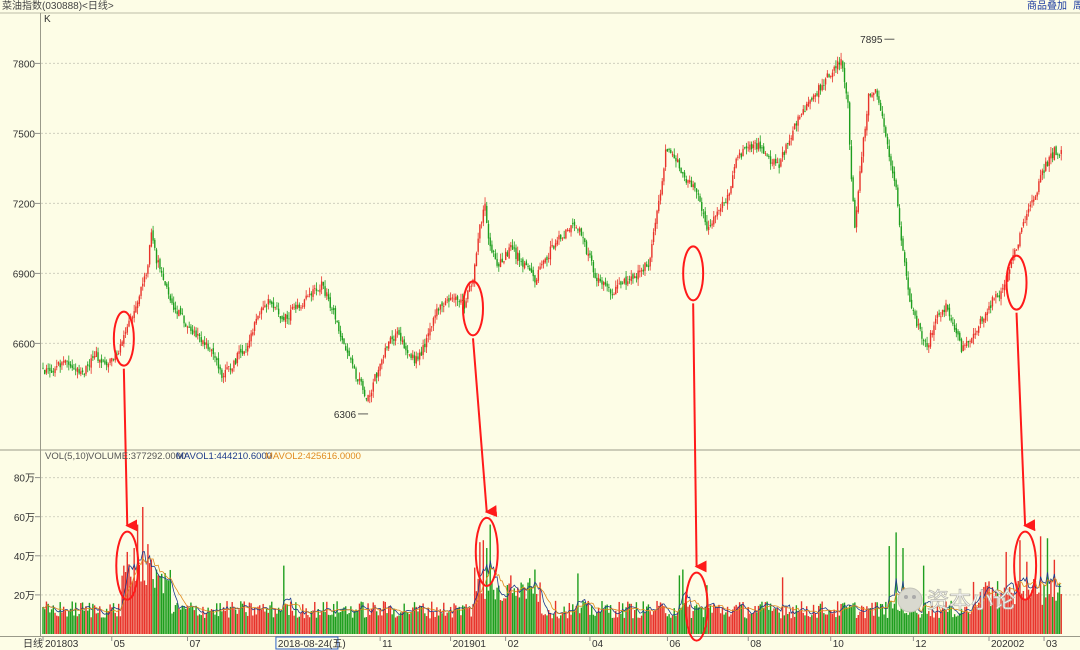 Image resolution: width=1080 pixels, height=650 pixels. What do you see at coordinates (1047, 6) in the screenshot?
I see `overlay-commodity-button: 商品叠加` at bounding box center [1047, 6].